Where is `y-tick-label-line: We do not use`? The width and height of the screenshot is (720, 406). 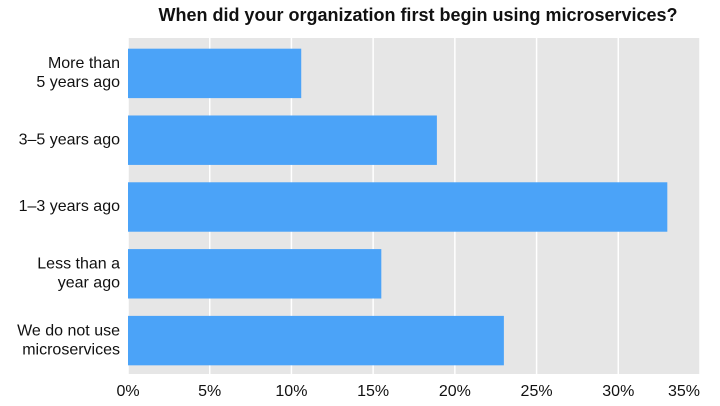 y-tick-label-line: We do not use is located at coordinates (68, 330).